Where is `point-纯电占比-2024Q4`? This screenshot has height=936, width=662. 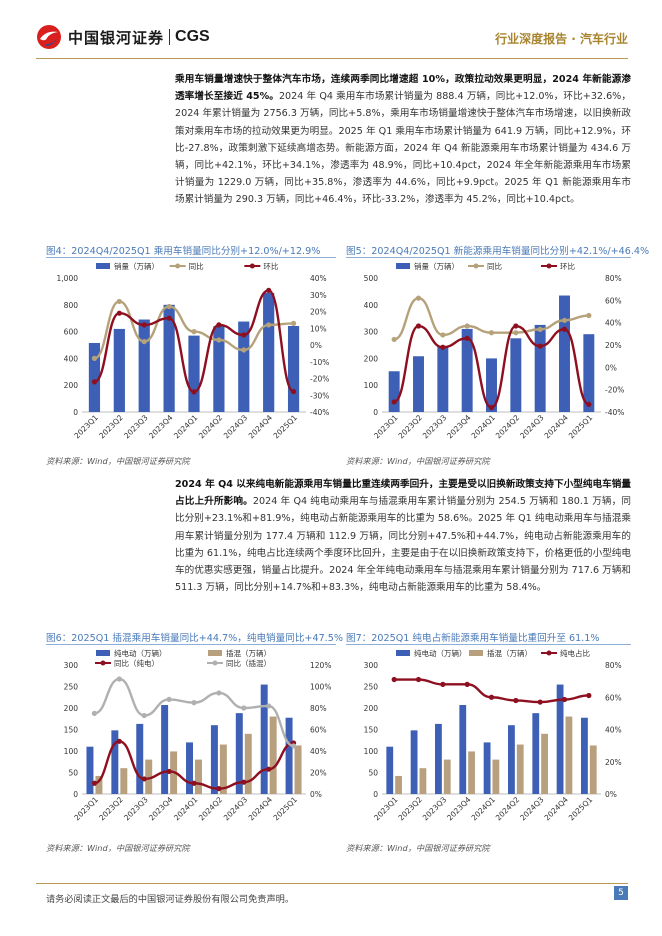 point-纯电占比-2024Q4 is located at coordinates (564, 699).